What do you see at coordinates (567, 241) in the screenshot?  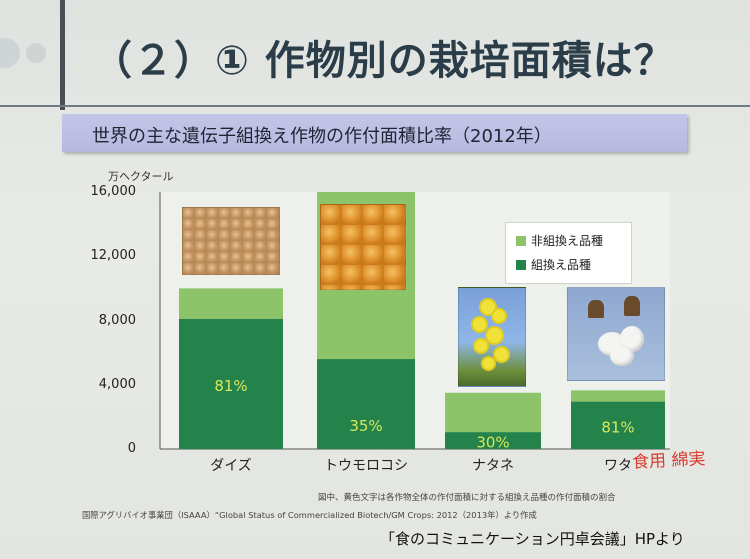 I see `legend-label-non-gm: 非組換え品種` at bounding box center [567, 241].